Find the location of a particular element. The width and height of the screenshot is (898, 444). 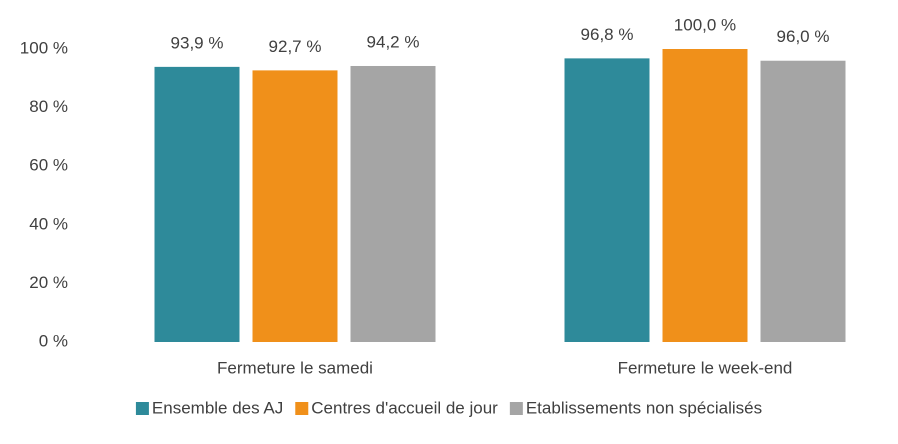

x-tick-label: Fermeture le samedi is located at coordinates (295, 367).